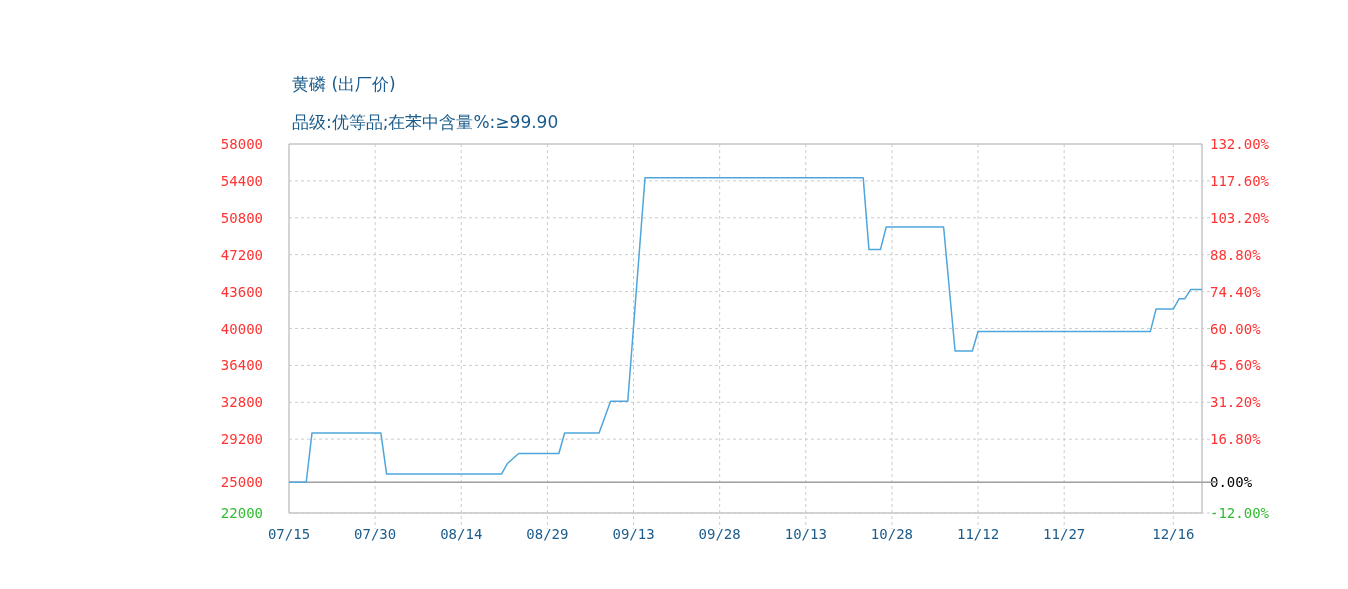 The image size is (1348, 589). I want to click on x-tick-label: 07/15, so click(289, 534).